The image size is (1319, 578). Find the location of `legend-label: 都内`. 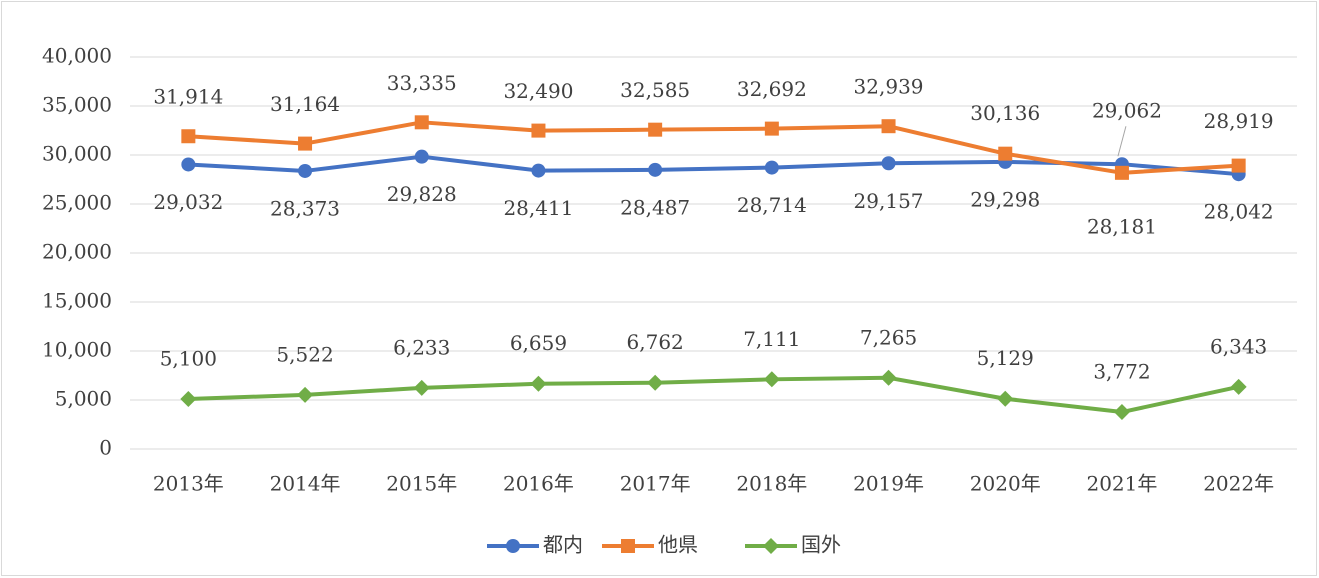

legend-label: 都内 is located at coordinates (563, 545).